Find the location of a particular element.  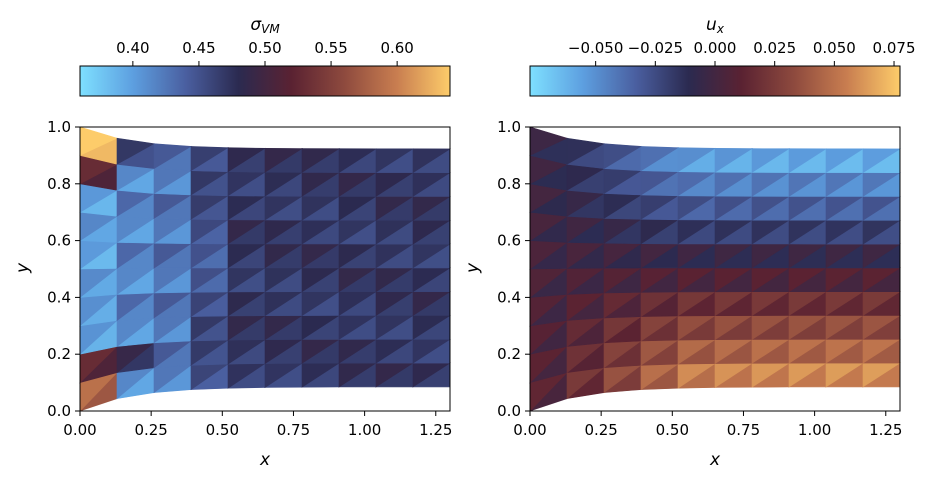

x-ticks-right: 0.00 0.25 0.50 0.75 1.00 1.25 is located at coordinates (707, 425).